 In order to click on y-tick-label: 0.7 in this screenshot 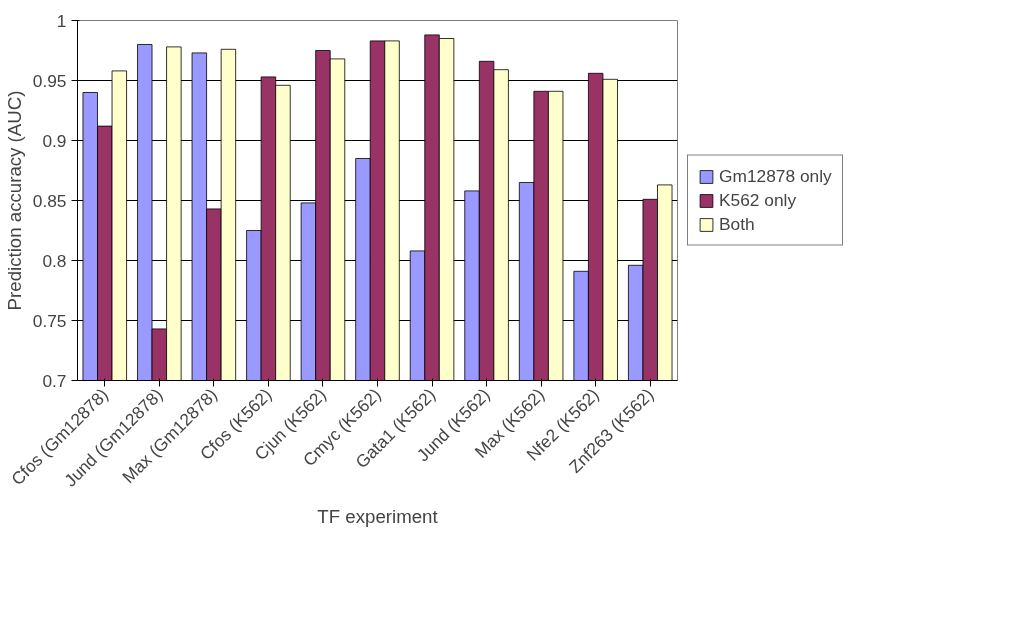, I will do `click(54, 380)`.